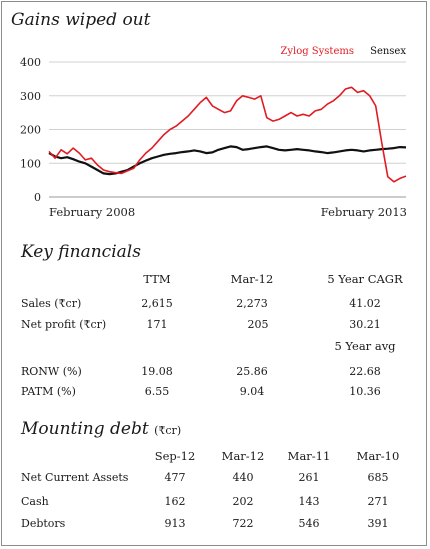 The image size is (430, 549). Describe the element at coordinates (43, 523) in the screenshot. I see `md-row-label: Debtors` at that location.